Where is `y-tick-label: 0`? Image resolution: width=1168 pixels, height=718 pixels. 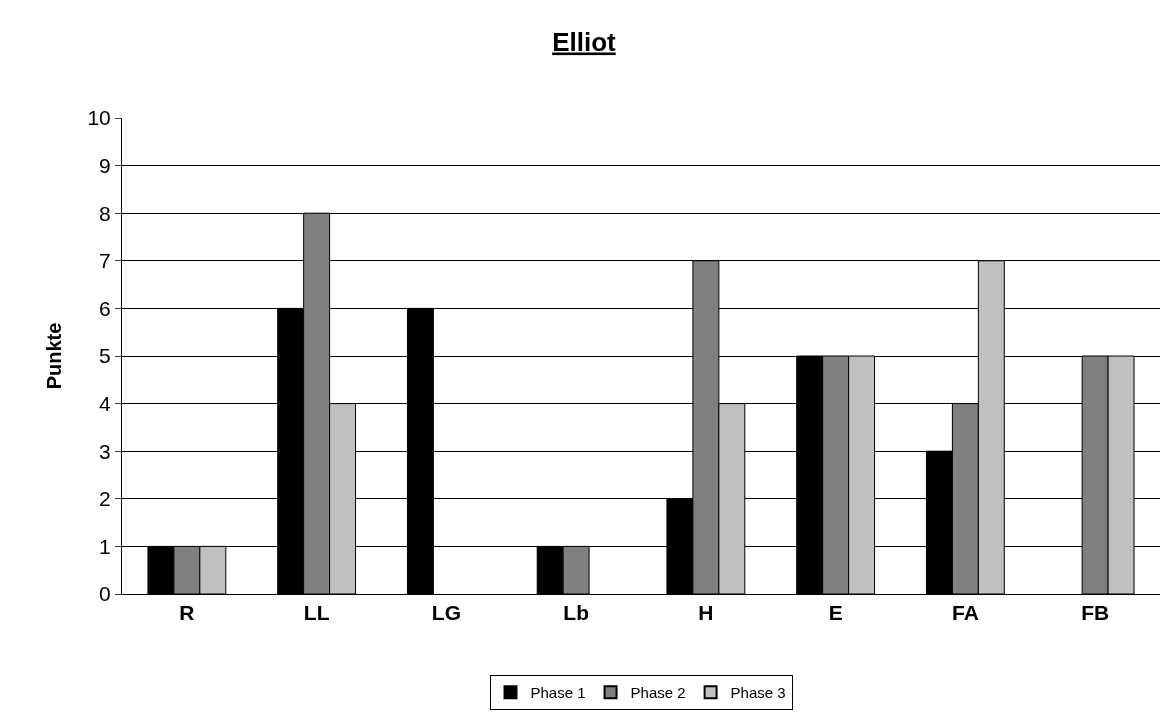 y-tick-label: 0 is located at coordinates (105, 594).